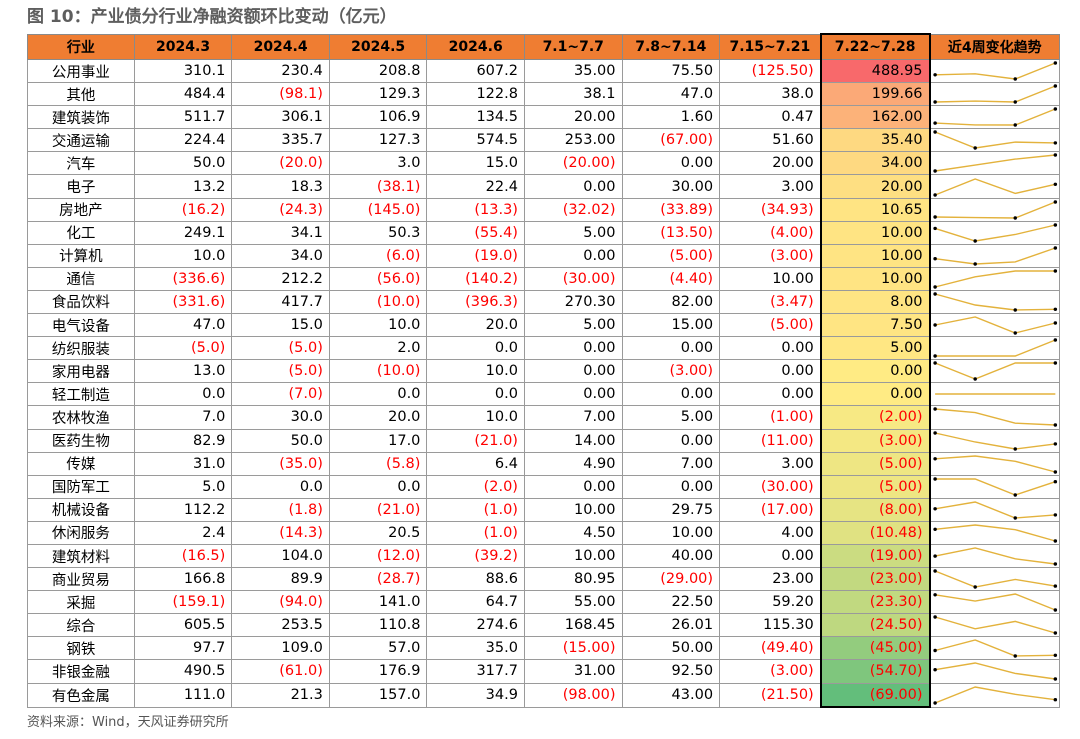 The width and height of the screenshot is (1080, 739). Describe the element at coordinates (81, 671) in the screenshot. I see `industry-name: 非银金融` at that location.